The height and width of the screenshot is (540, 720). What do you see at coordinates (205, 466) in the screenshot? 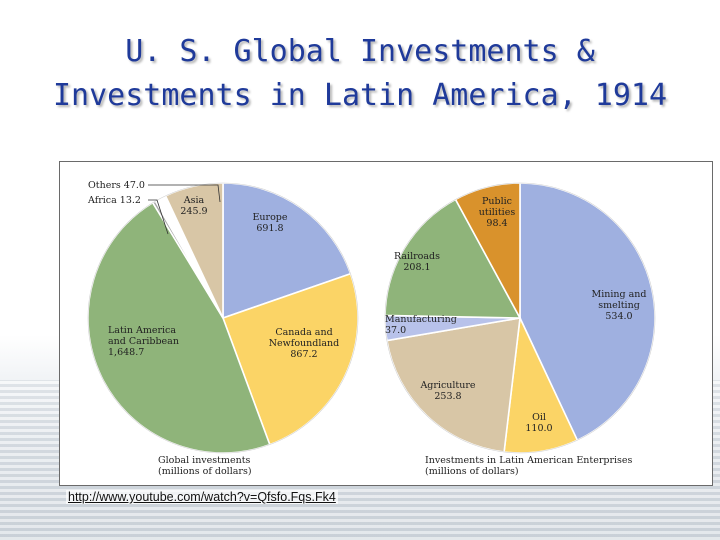
I see `chart-caption-1: Global investments (millions of dollars)` at bounding box center [205, 466].